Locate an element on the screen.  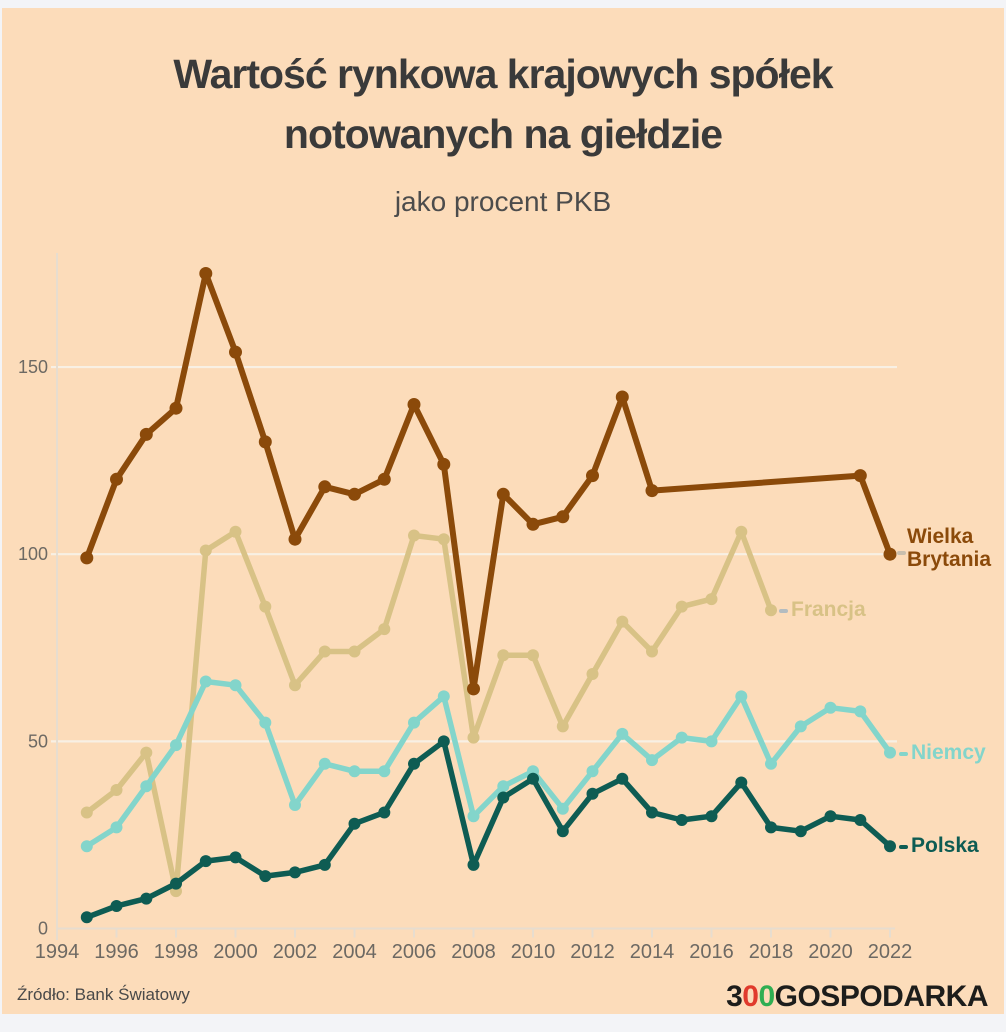
x-tick-label: 2014 is located at coordinates (652, 952).